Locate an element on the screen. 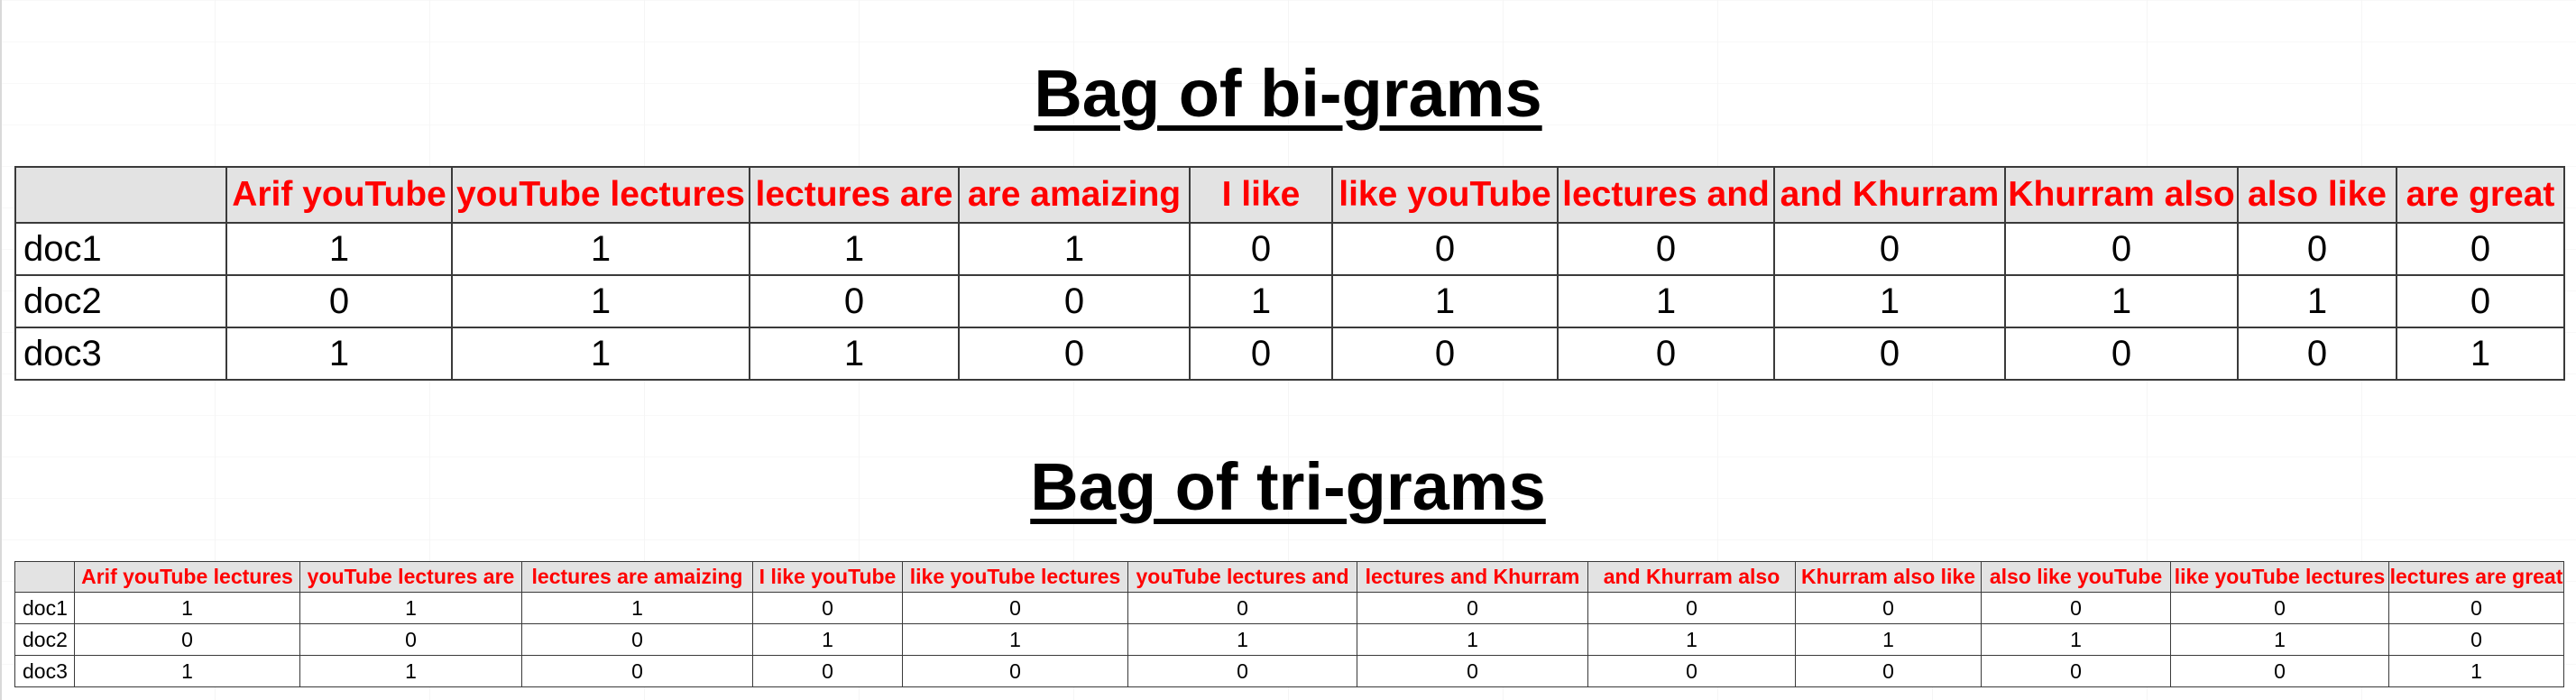  bigrams-column-header: are amaizing is located at coordinates (1074, 195).